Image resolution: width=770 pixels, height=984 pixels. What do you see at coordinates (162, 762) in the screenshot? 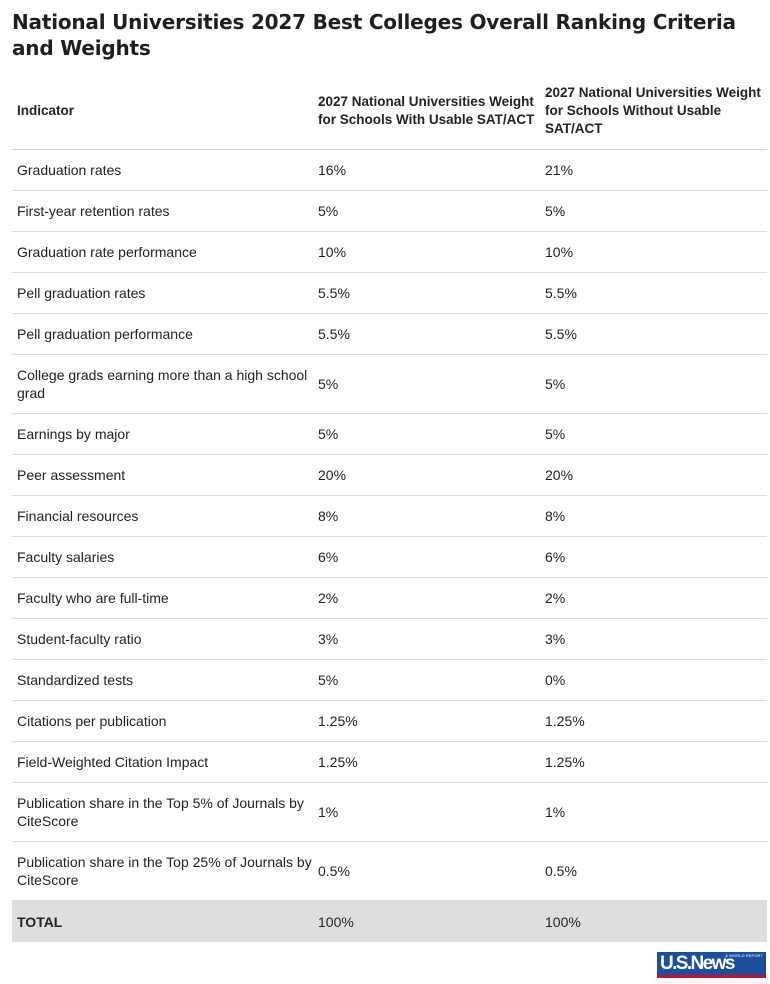
I see `indicator-cell: Field-Weighted Citation Impact` at bounding box center [162, 762].